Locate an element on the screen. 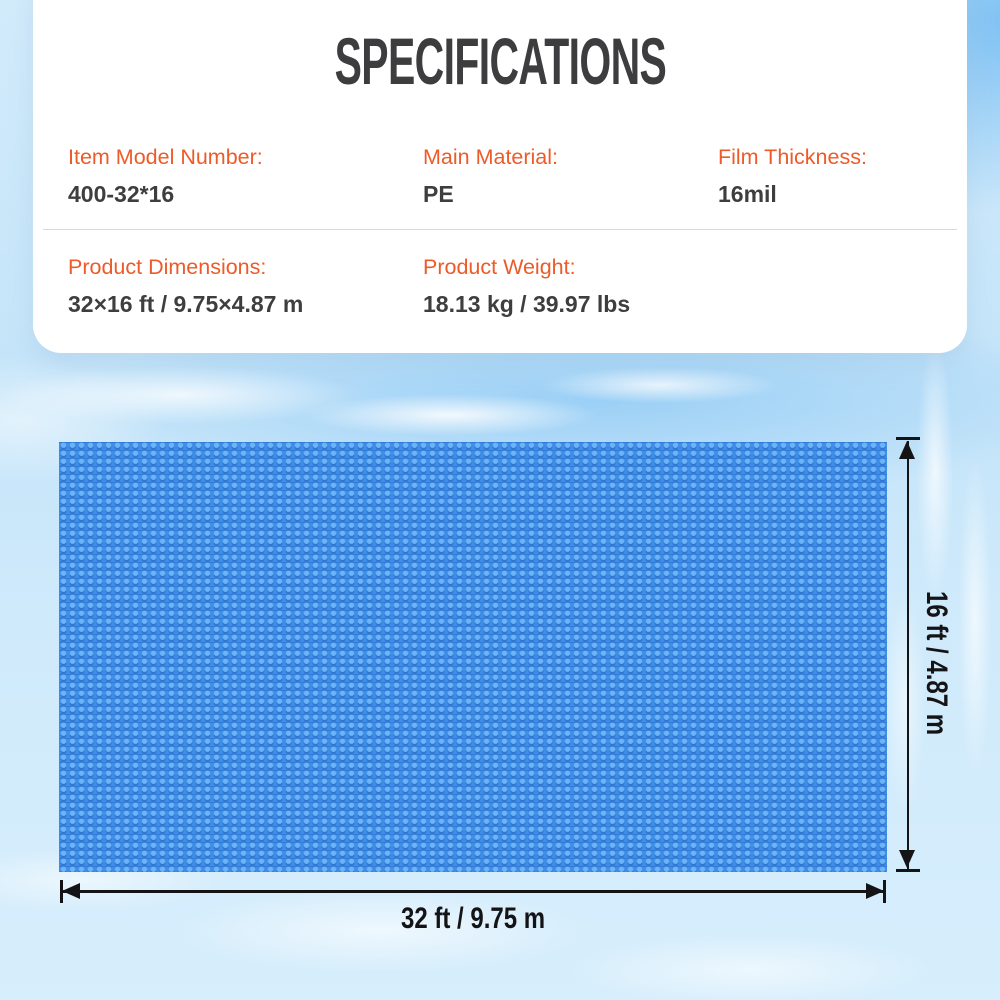 This screenshot has height=1000, width=1000. width-dimension-line is located at coordinates (473, 891).